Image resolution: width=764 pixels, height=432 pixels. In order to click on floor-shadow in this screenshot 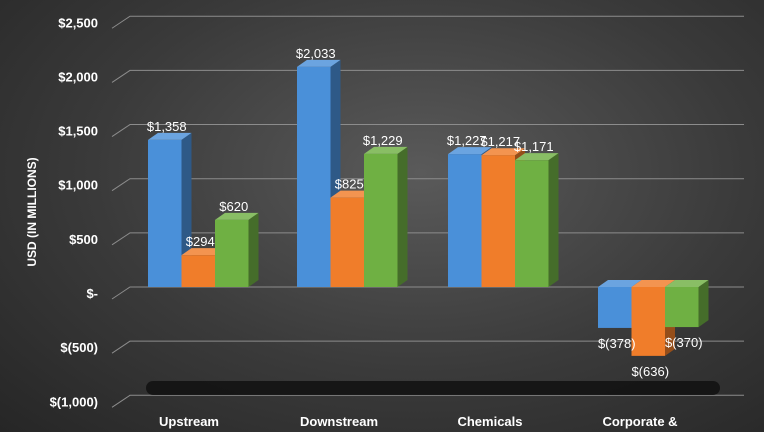, I will do `click(433, 388)`.